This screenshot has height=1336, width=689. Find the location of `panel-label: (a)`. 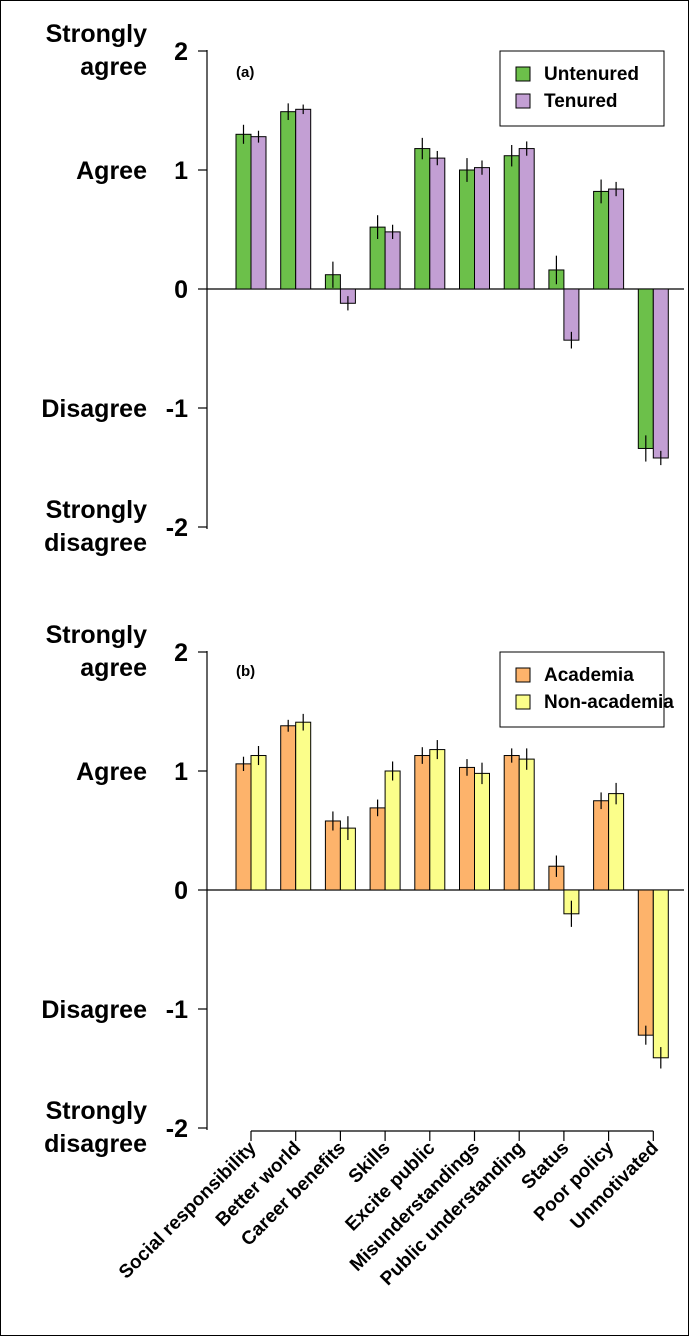

panel-label: (a) is located at coordinates (245, 72).